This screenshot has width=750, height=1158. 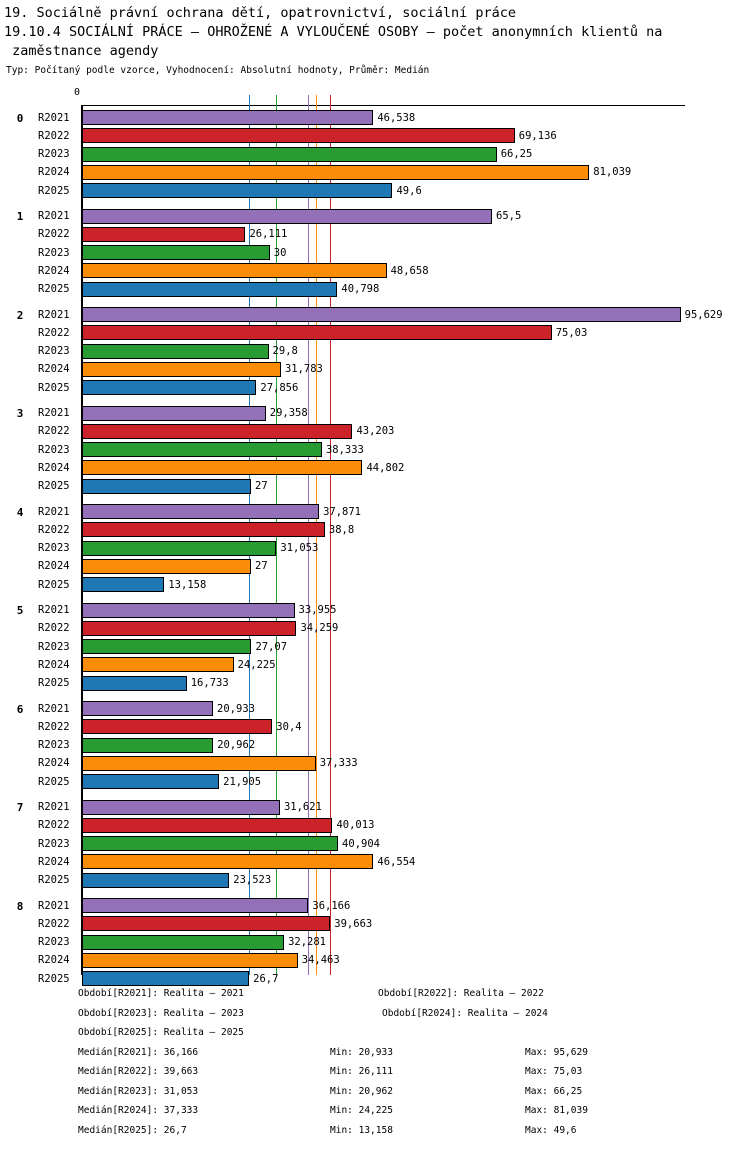 What do you see at coordinates (375, 512) in the screenshot?
I see `chart-row: R2021 37,871` at bounding box center [375, 512].